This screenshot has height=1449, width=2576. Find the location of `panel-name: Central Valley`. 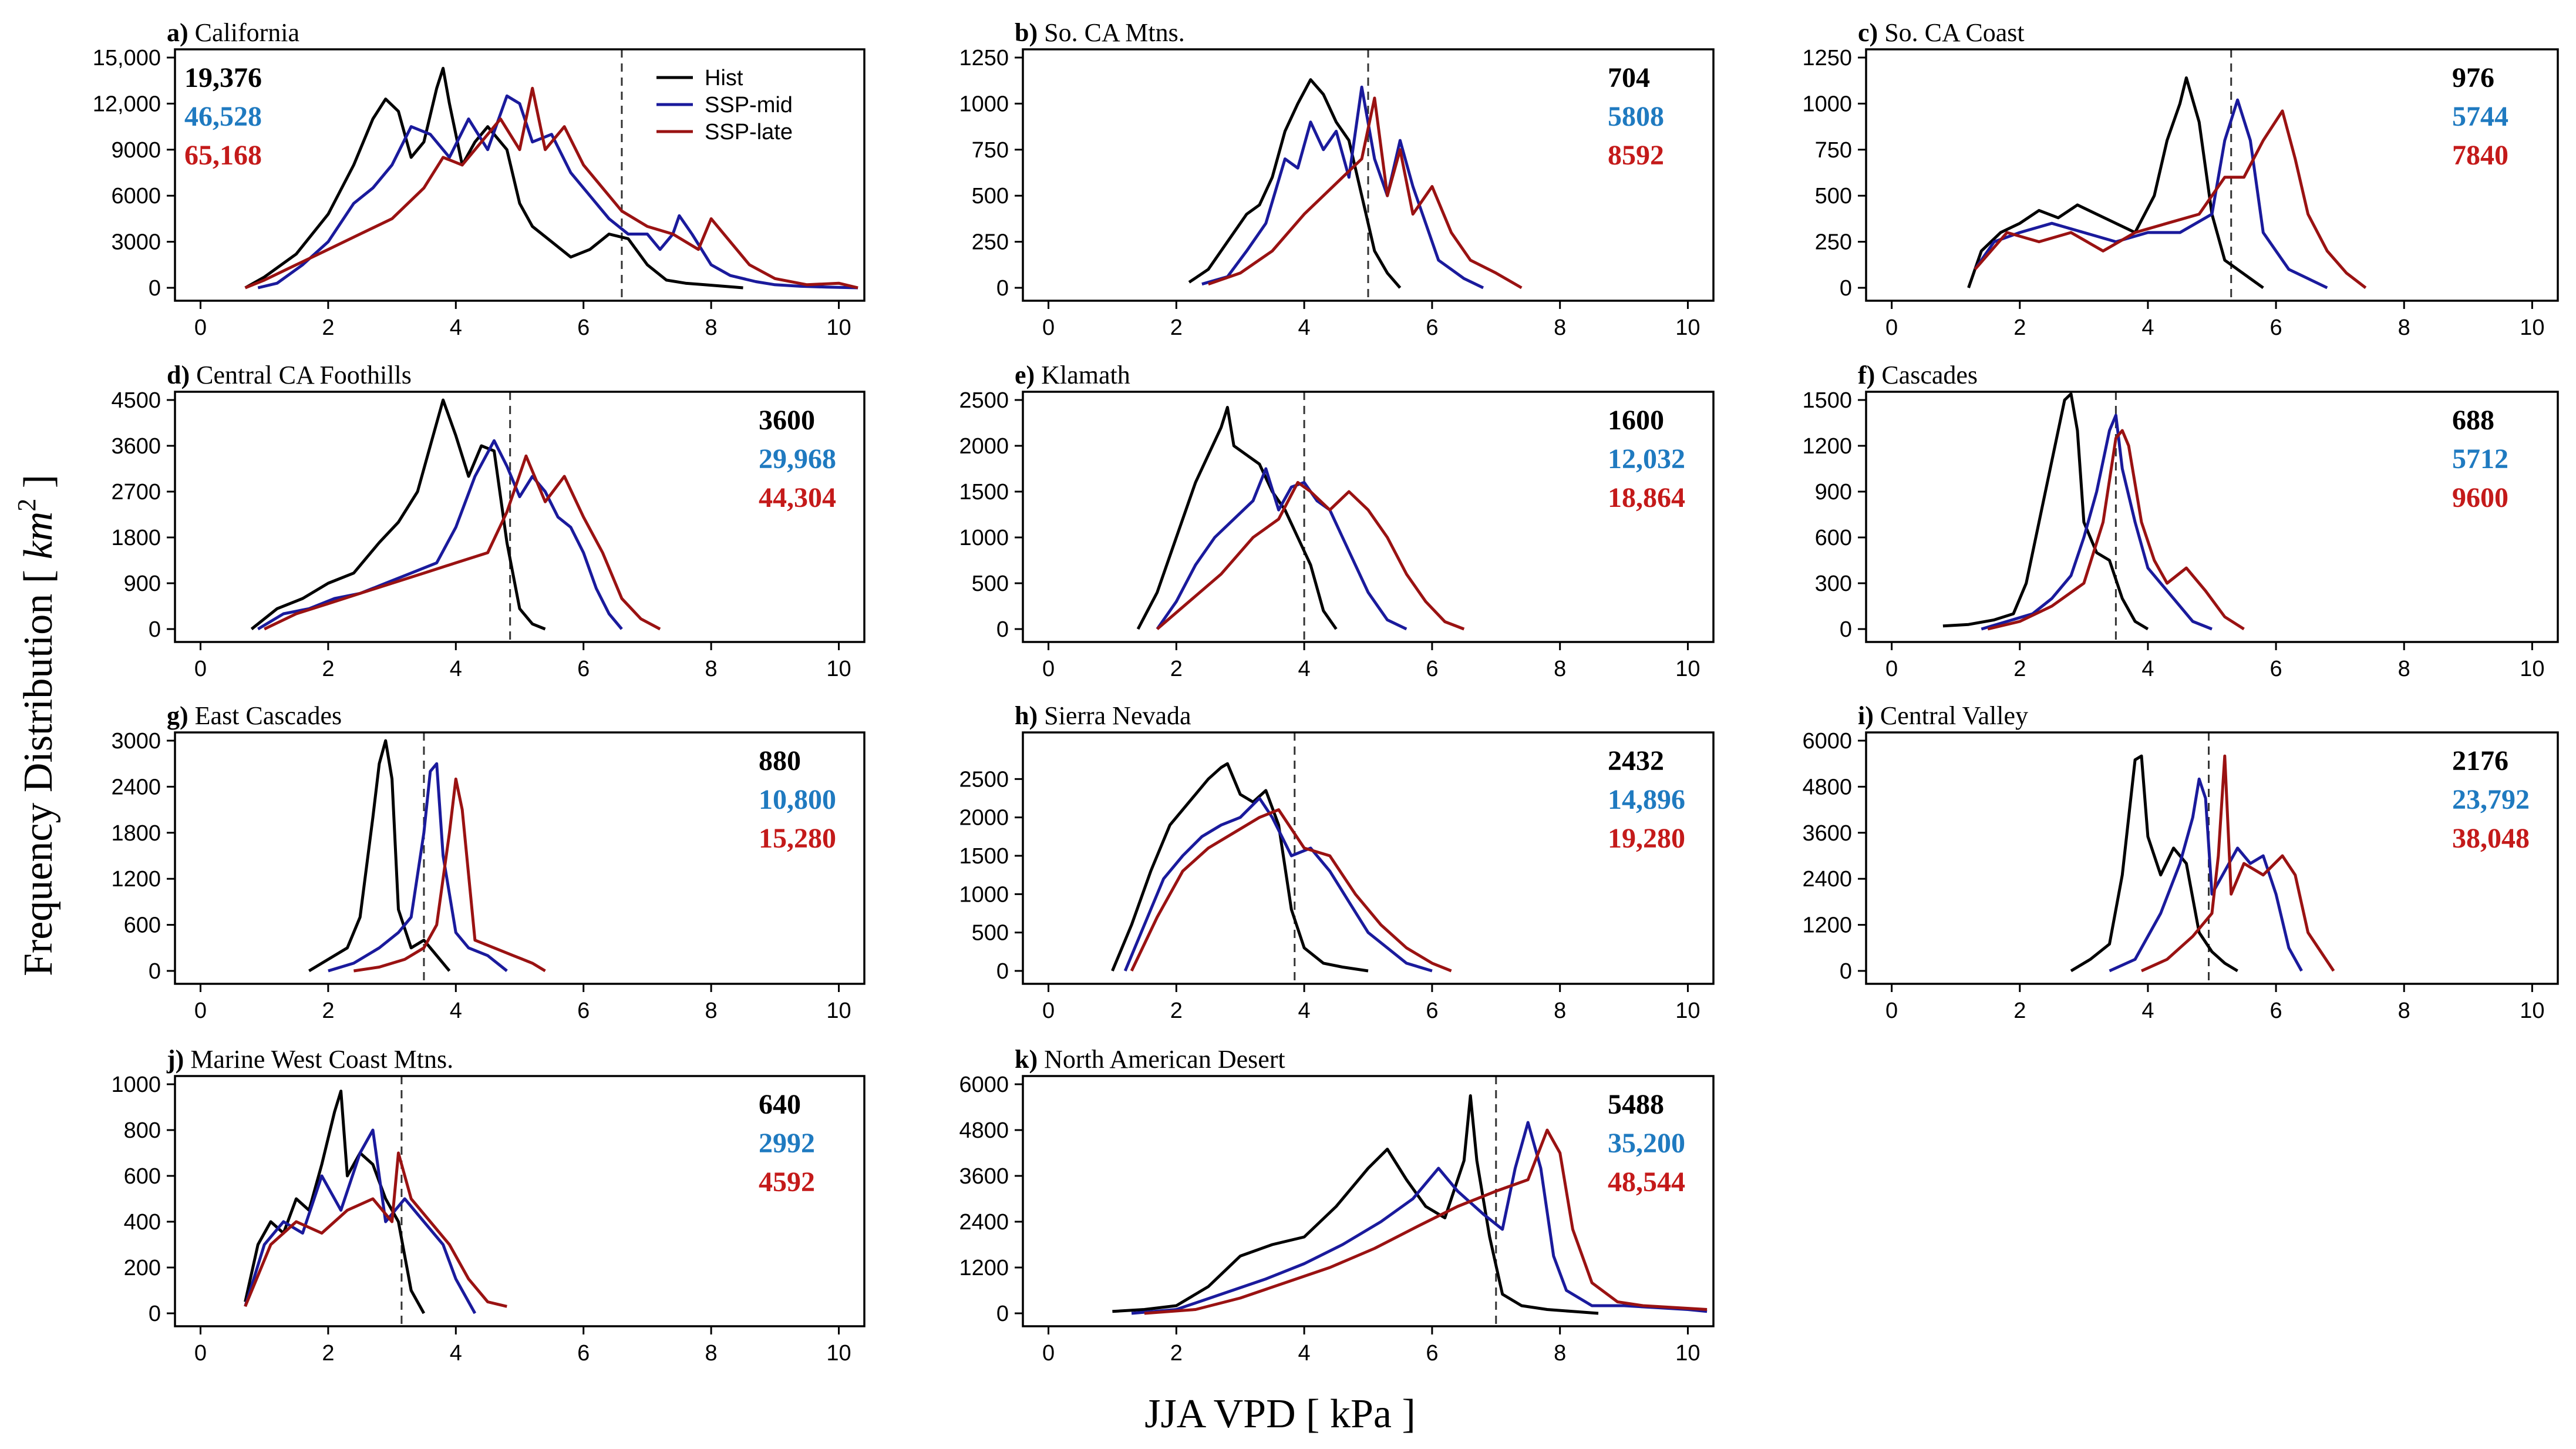

panel-name: Central Valley is located at coordinates (1954, 716).